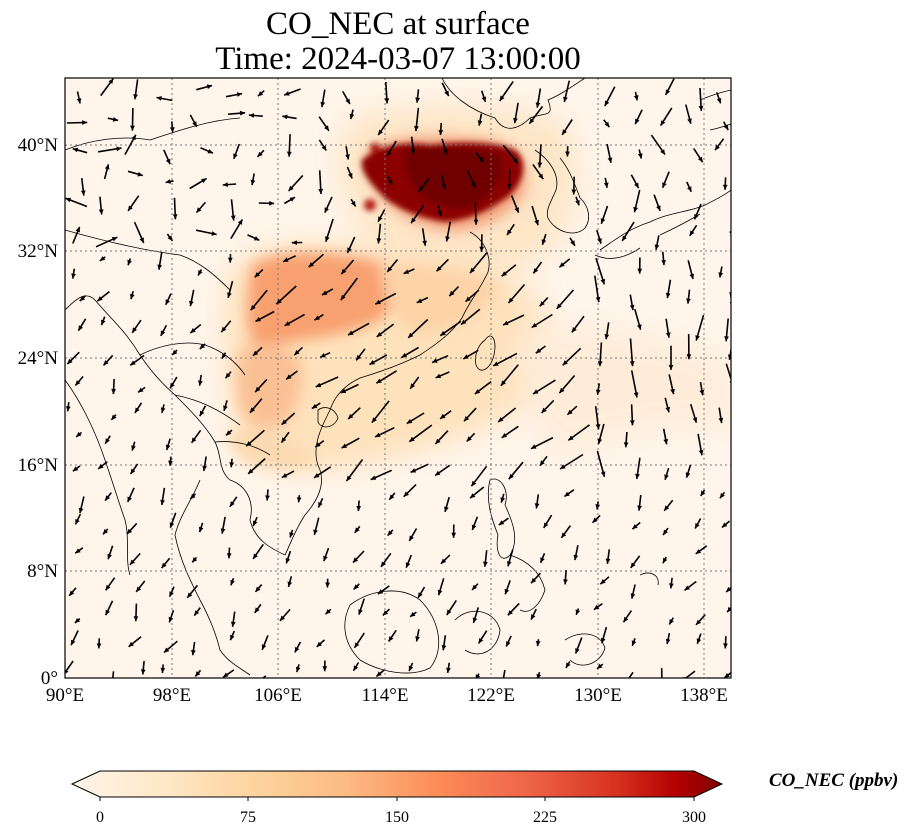  I want to click on y-tick-label: 40°N, so click(38, 145).